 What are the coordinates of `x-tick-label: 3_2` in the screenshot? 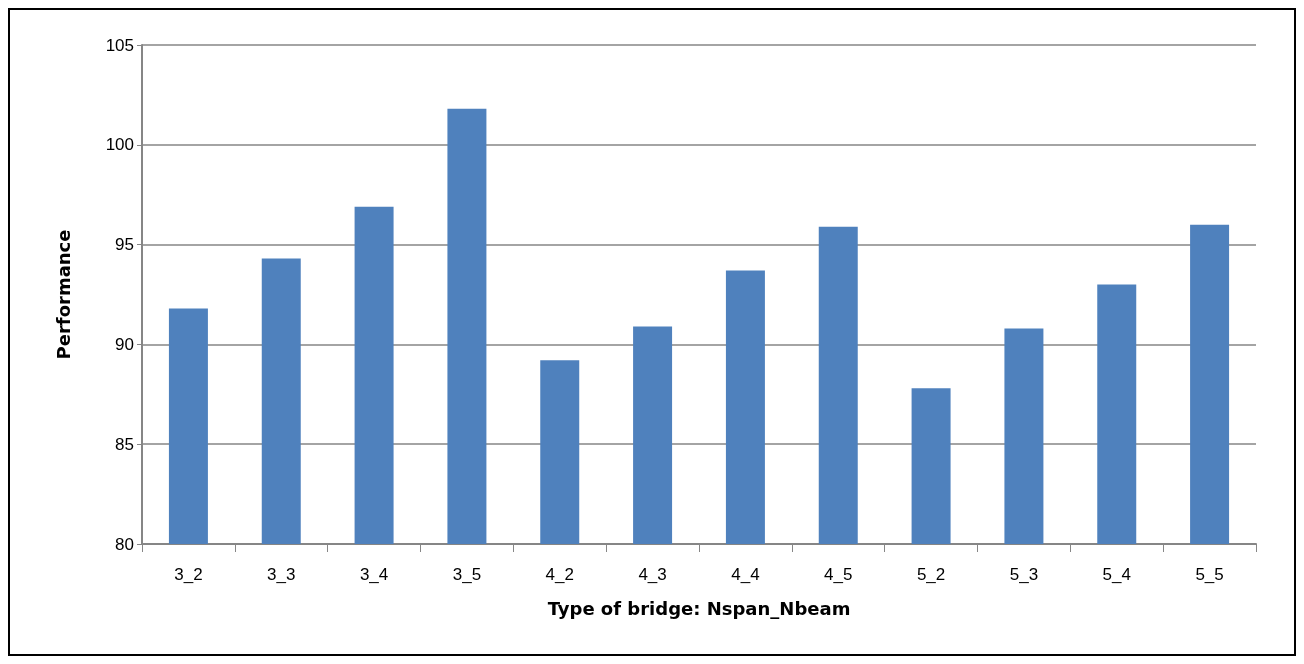 It's located at (188, 574).